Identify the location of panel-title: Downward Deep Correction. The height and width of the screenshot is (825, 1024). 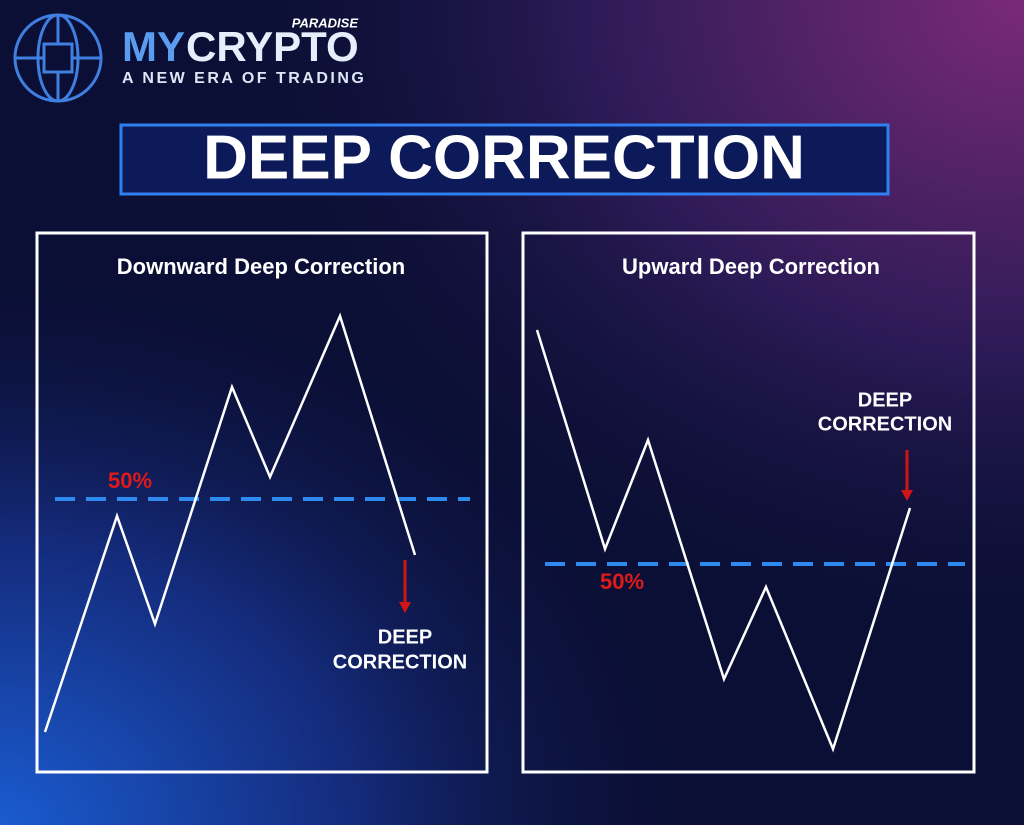
(261, 266).